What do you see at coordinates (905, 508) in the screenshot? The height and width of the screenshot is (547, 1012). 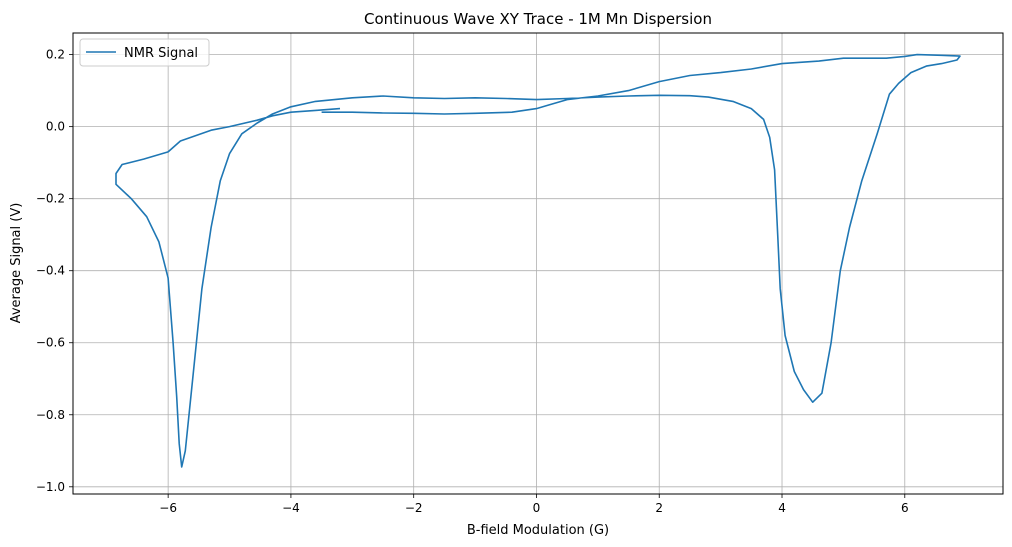 I see `x-tick-label: 6` at bounding box center [905, 508].